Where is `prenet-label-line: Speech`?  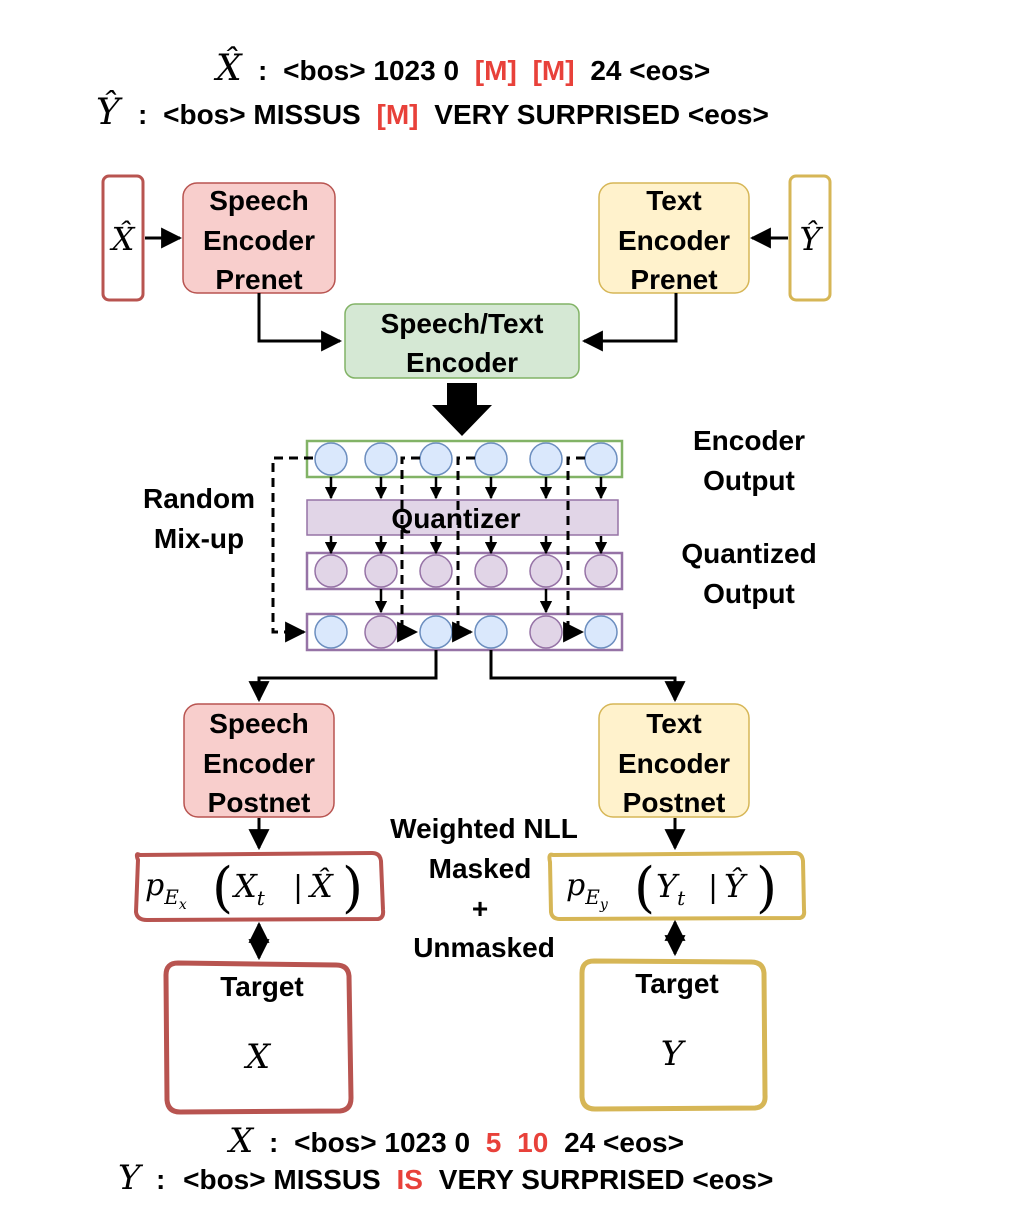 prenet-label-line: Speech is located at coordinates (259, 200).